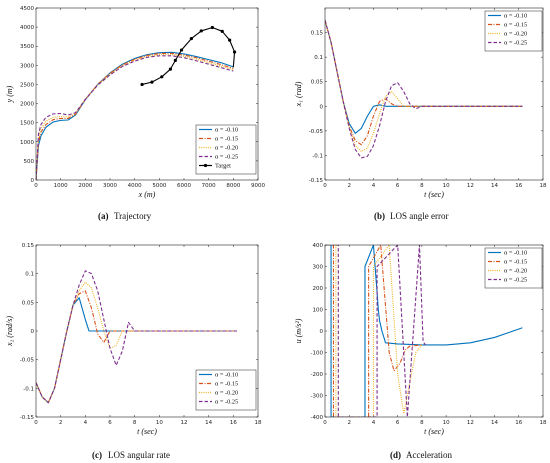 This screenshot has height=463, width=550. Describe the element at coordinates (233, 186) in the screenshot. I see `x-tick-label: 8000` at that location.